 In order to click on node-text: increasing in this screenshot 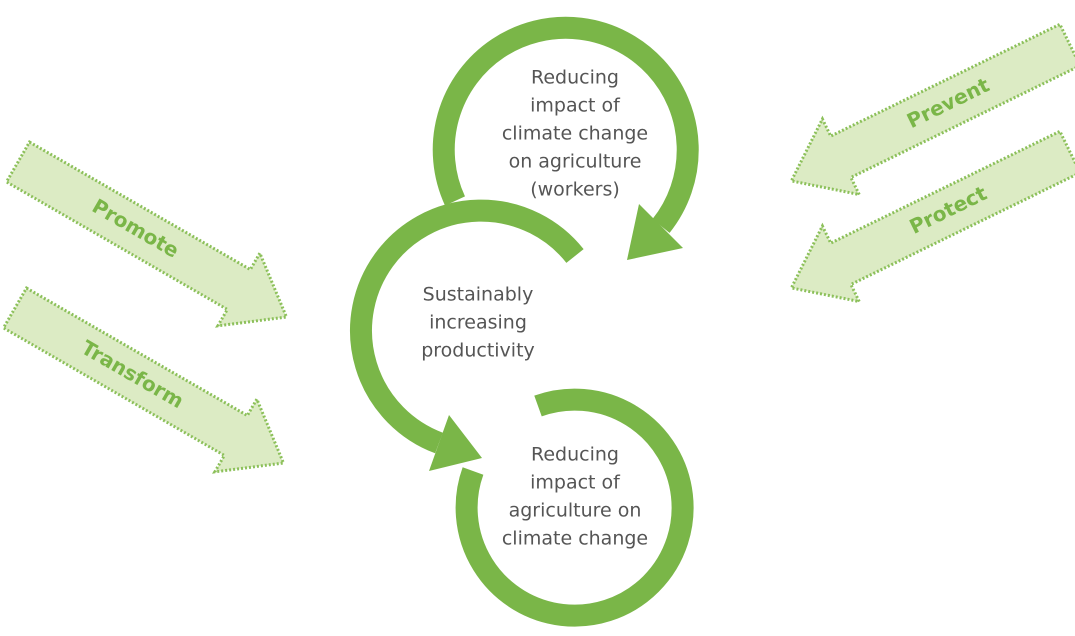, I will do `click(478, 323)`.